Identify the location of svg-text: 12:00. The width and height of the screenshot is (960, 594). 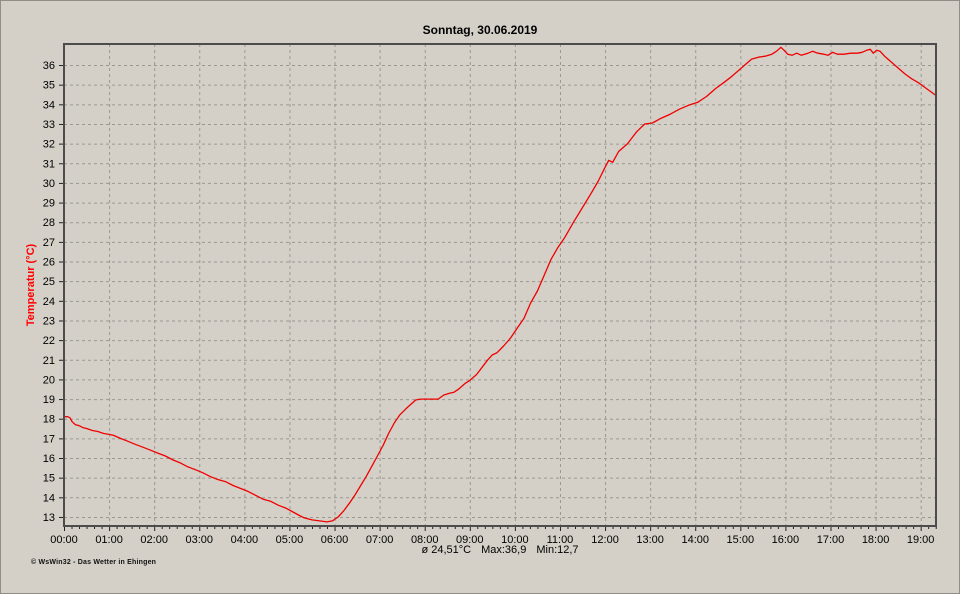
(605, 540).